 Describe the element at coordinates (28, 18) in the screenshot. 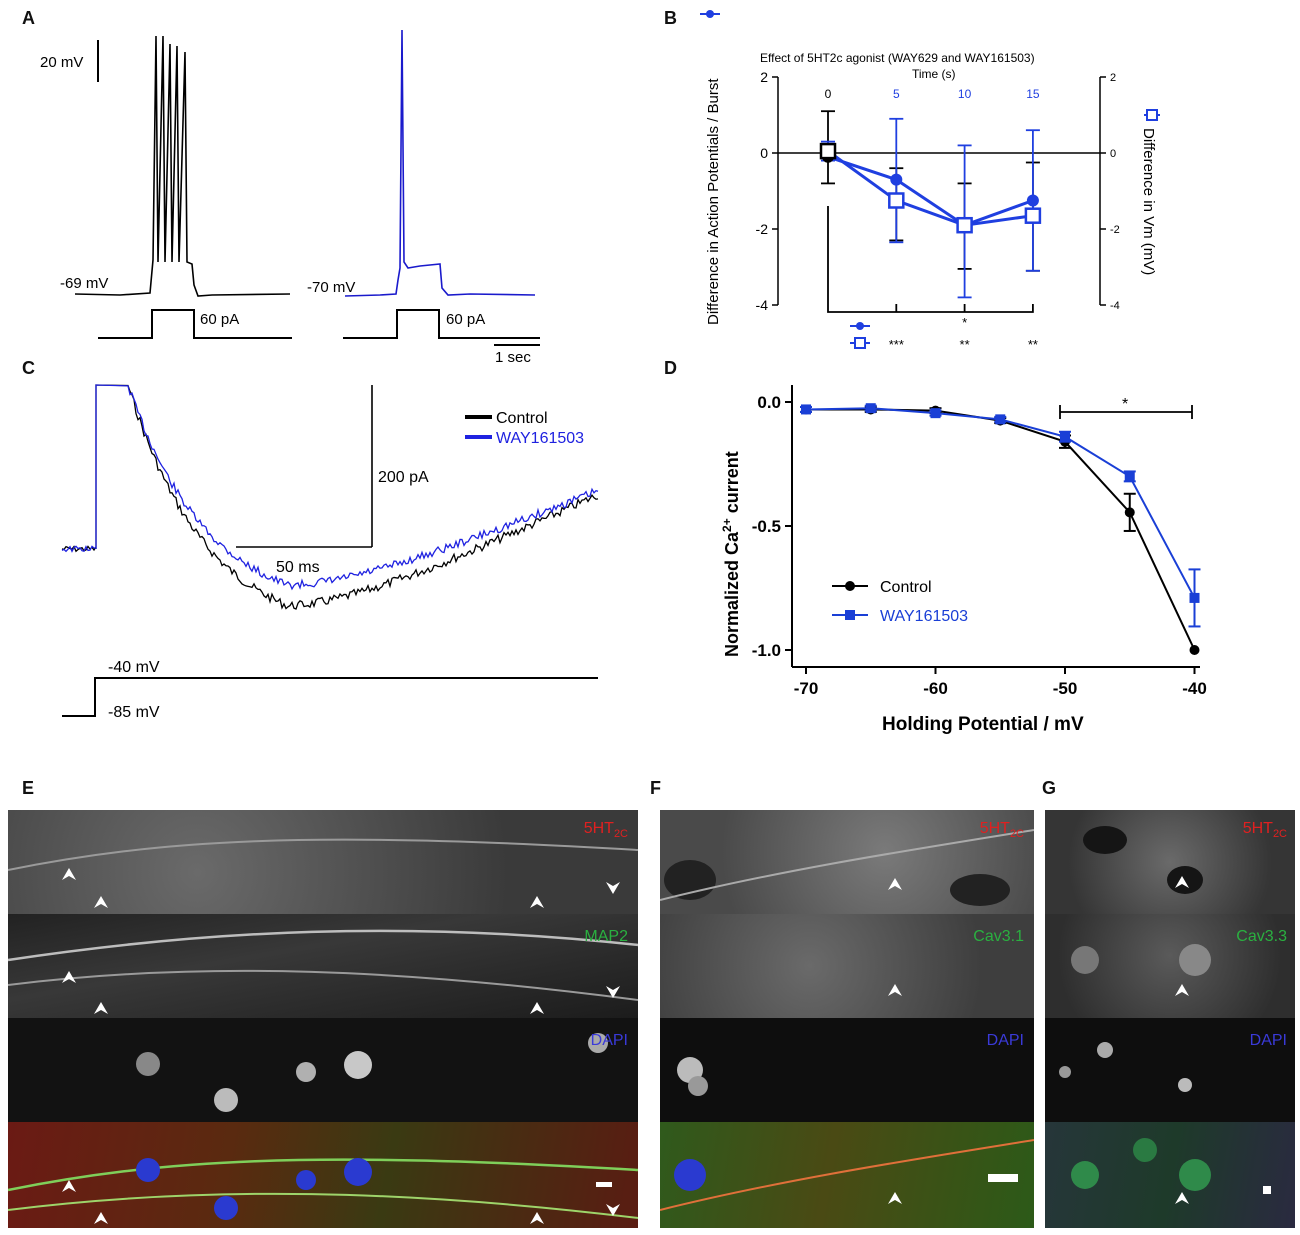

I see `panel-label-a: A` at that location.